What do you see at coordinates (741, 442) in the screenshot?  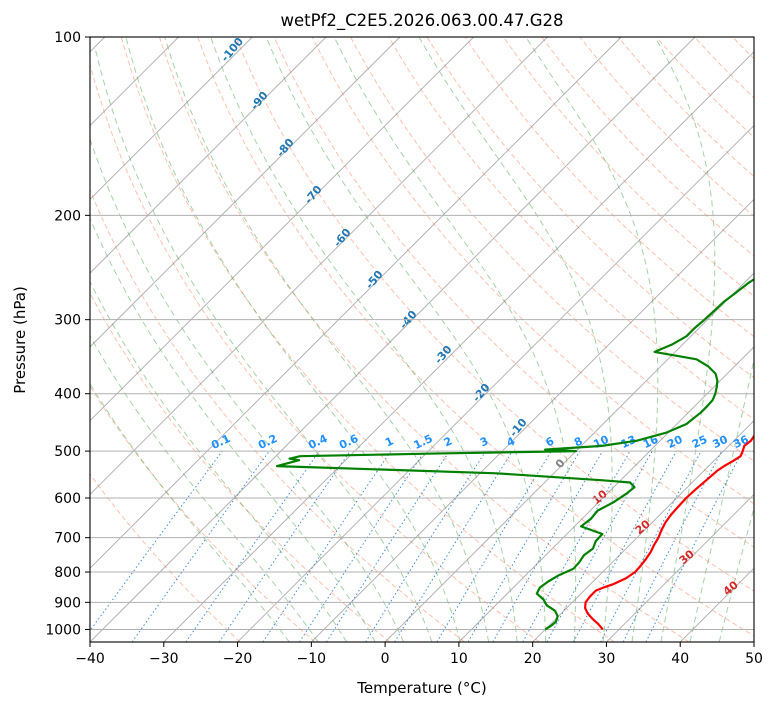 I see `mixing-ratio-label: 36` at bounding box center [741, 442].